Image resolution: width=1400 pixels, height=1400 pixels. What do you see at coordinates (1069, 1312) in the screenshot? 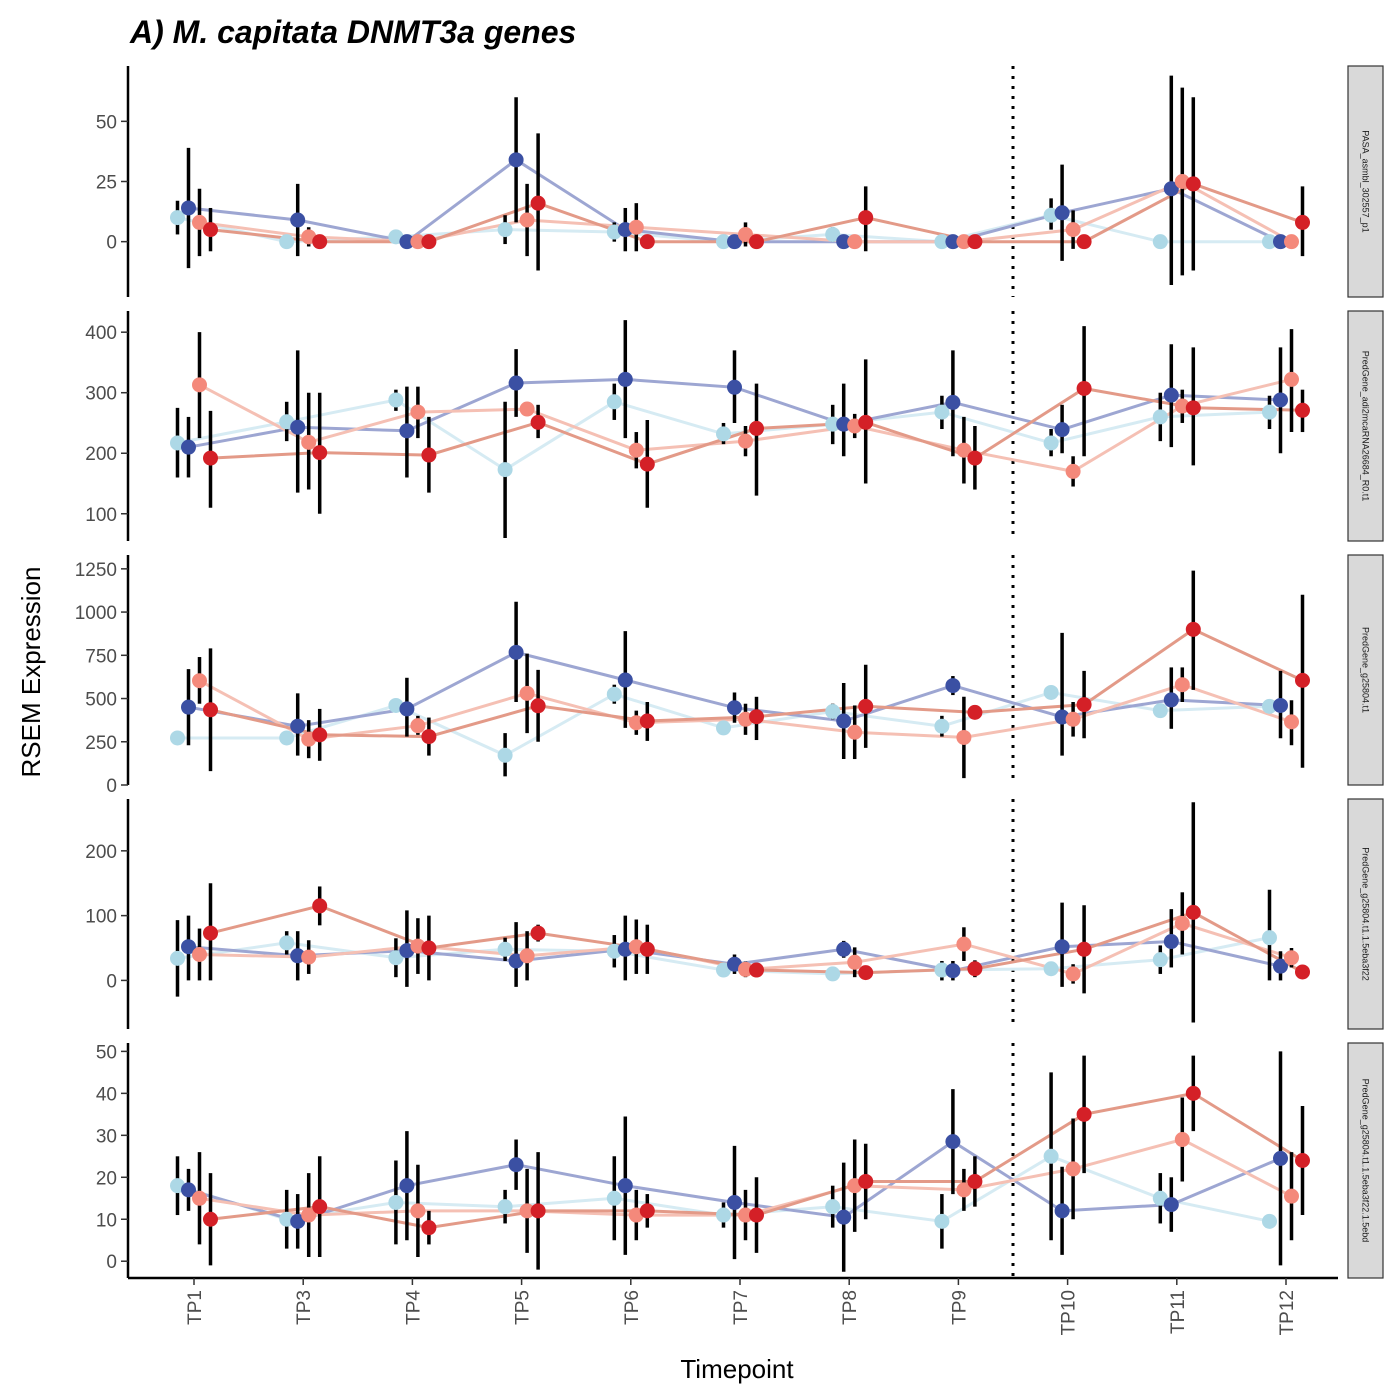
I see `x-tick-label: TP10` at bounding box center [1069, 1312].